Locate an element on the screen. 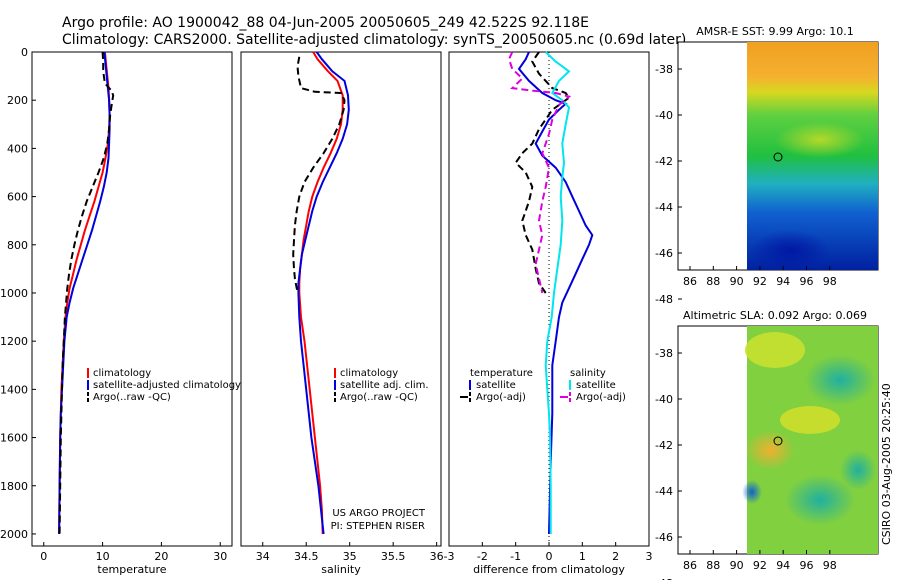 Image resolution: width=900 pixels, height=580 pixels. sst-argo-marker is located at coordinates (778, 157).